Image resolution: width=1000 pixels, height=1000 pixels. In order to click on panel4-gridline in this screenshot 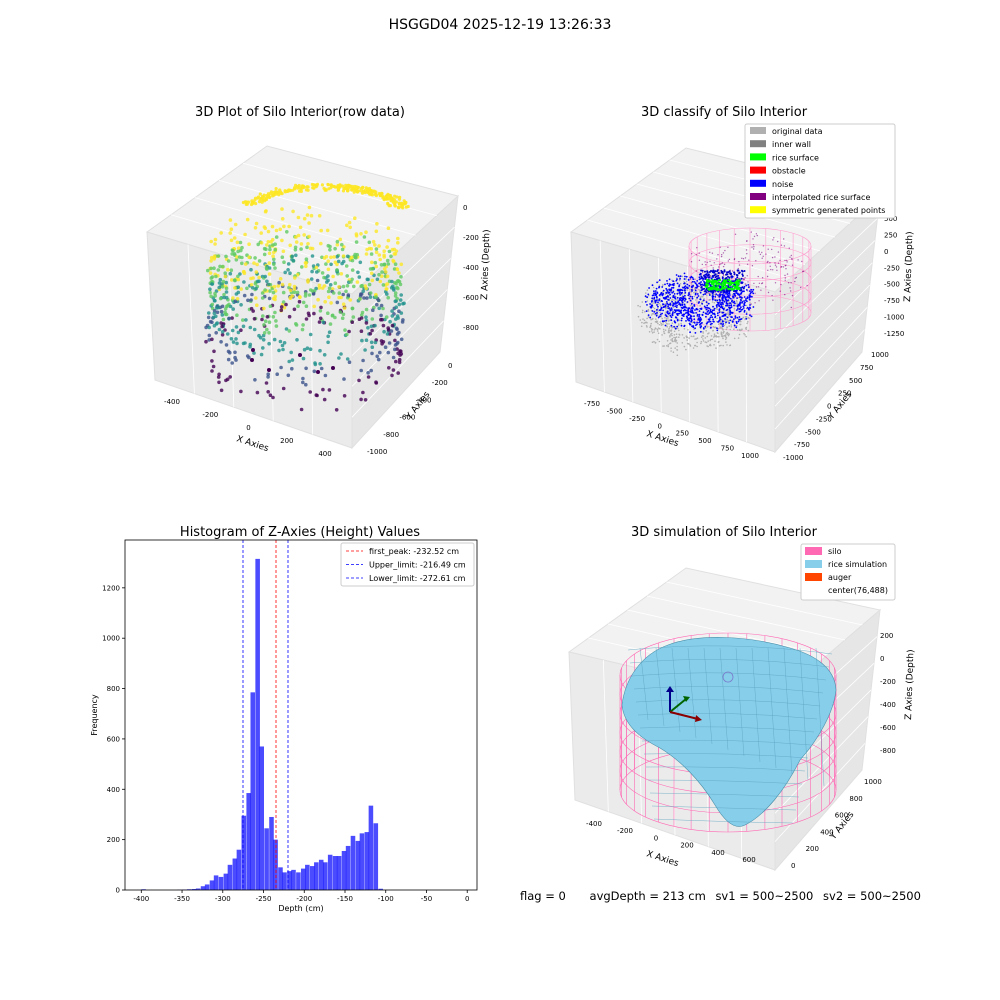, I will do `click(746, 618)`.